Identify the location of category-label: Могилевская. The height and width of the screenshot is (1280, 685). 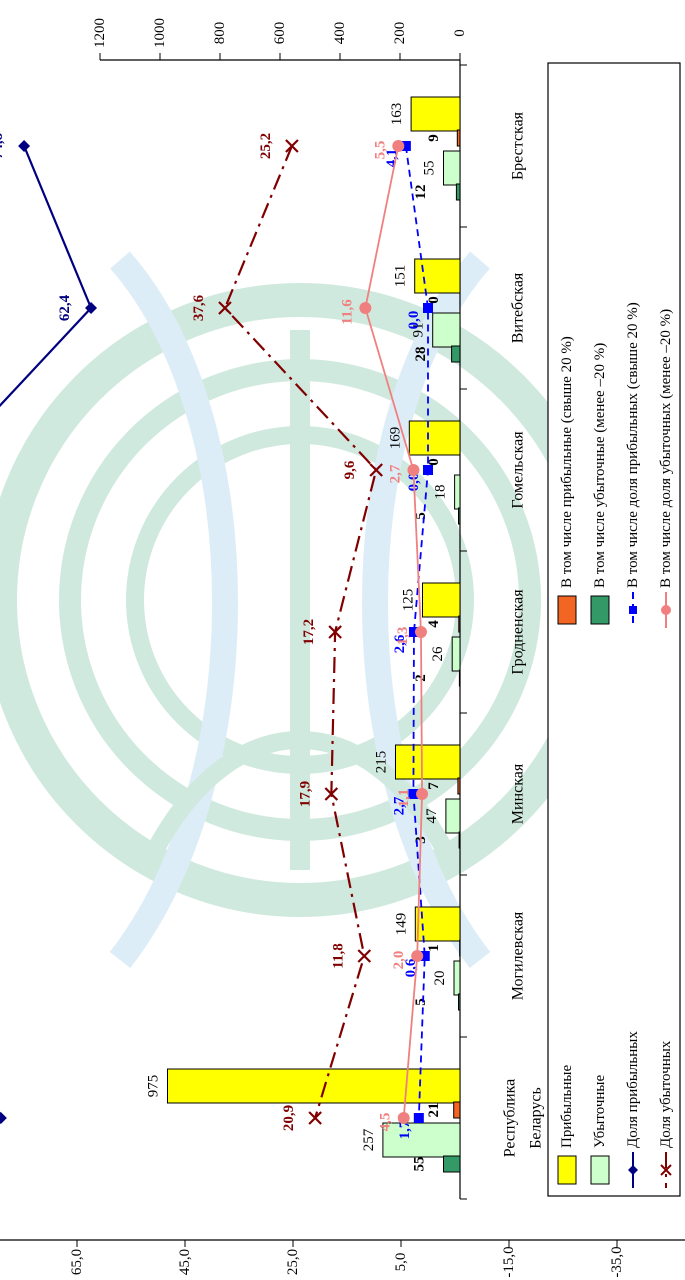
(518, 955).